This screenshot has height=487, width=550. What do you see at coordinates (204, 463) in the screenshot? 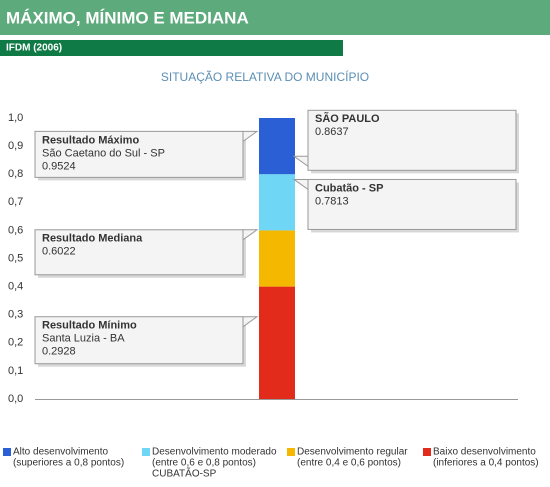
I see `legend-description: (entre 0,6 e 0,8 pontos)` at bounding box center [204, 463].